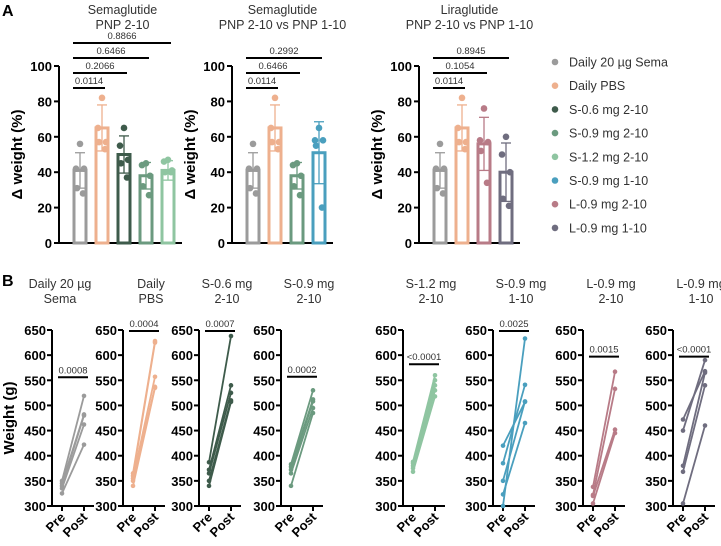 This screenshot has height=546, width=721. I want to click on legend-label: Daily 20 µg Sema, so click(618, 63).